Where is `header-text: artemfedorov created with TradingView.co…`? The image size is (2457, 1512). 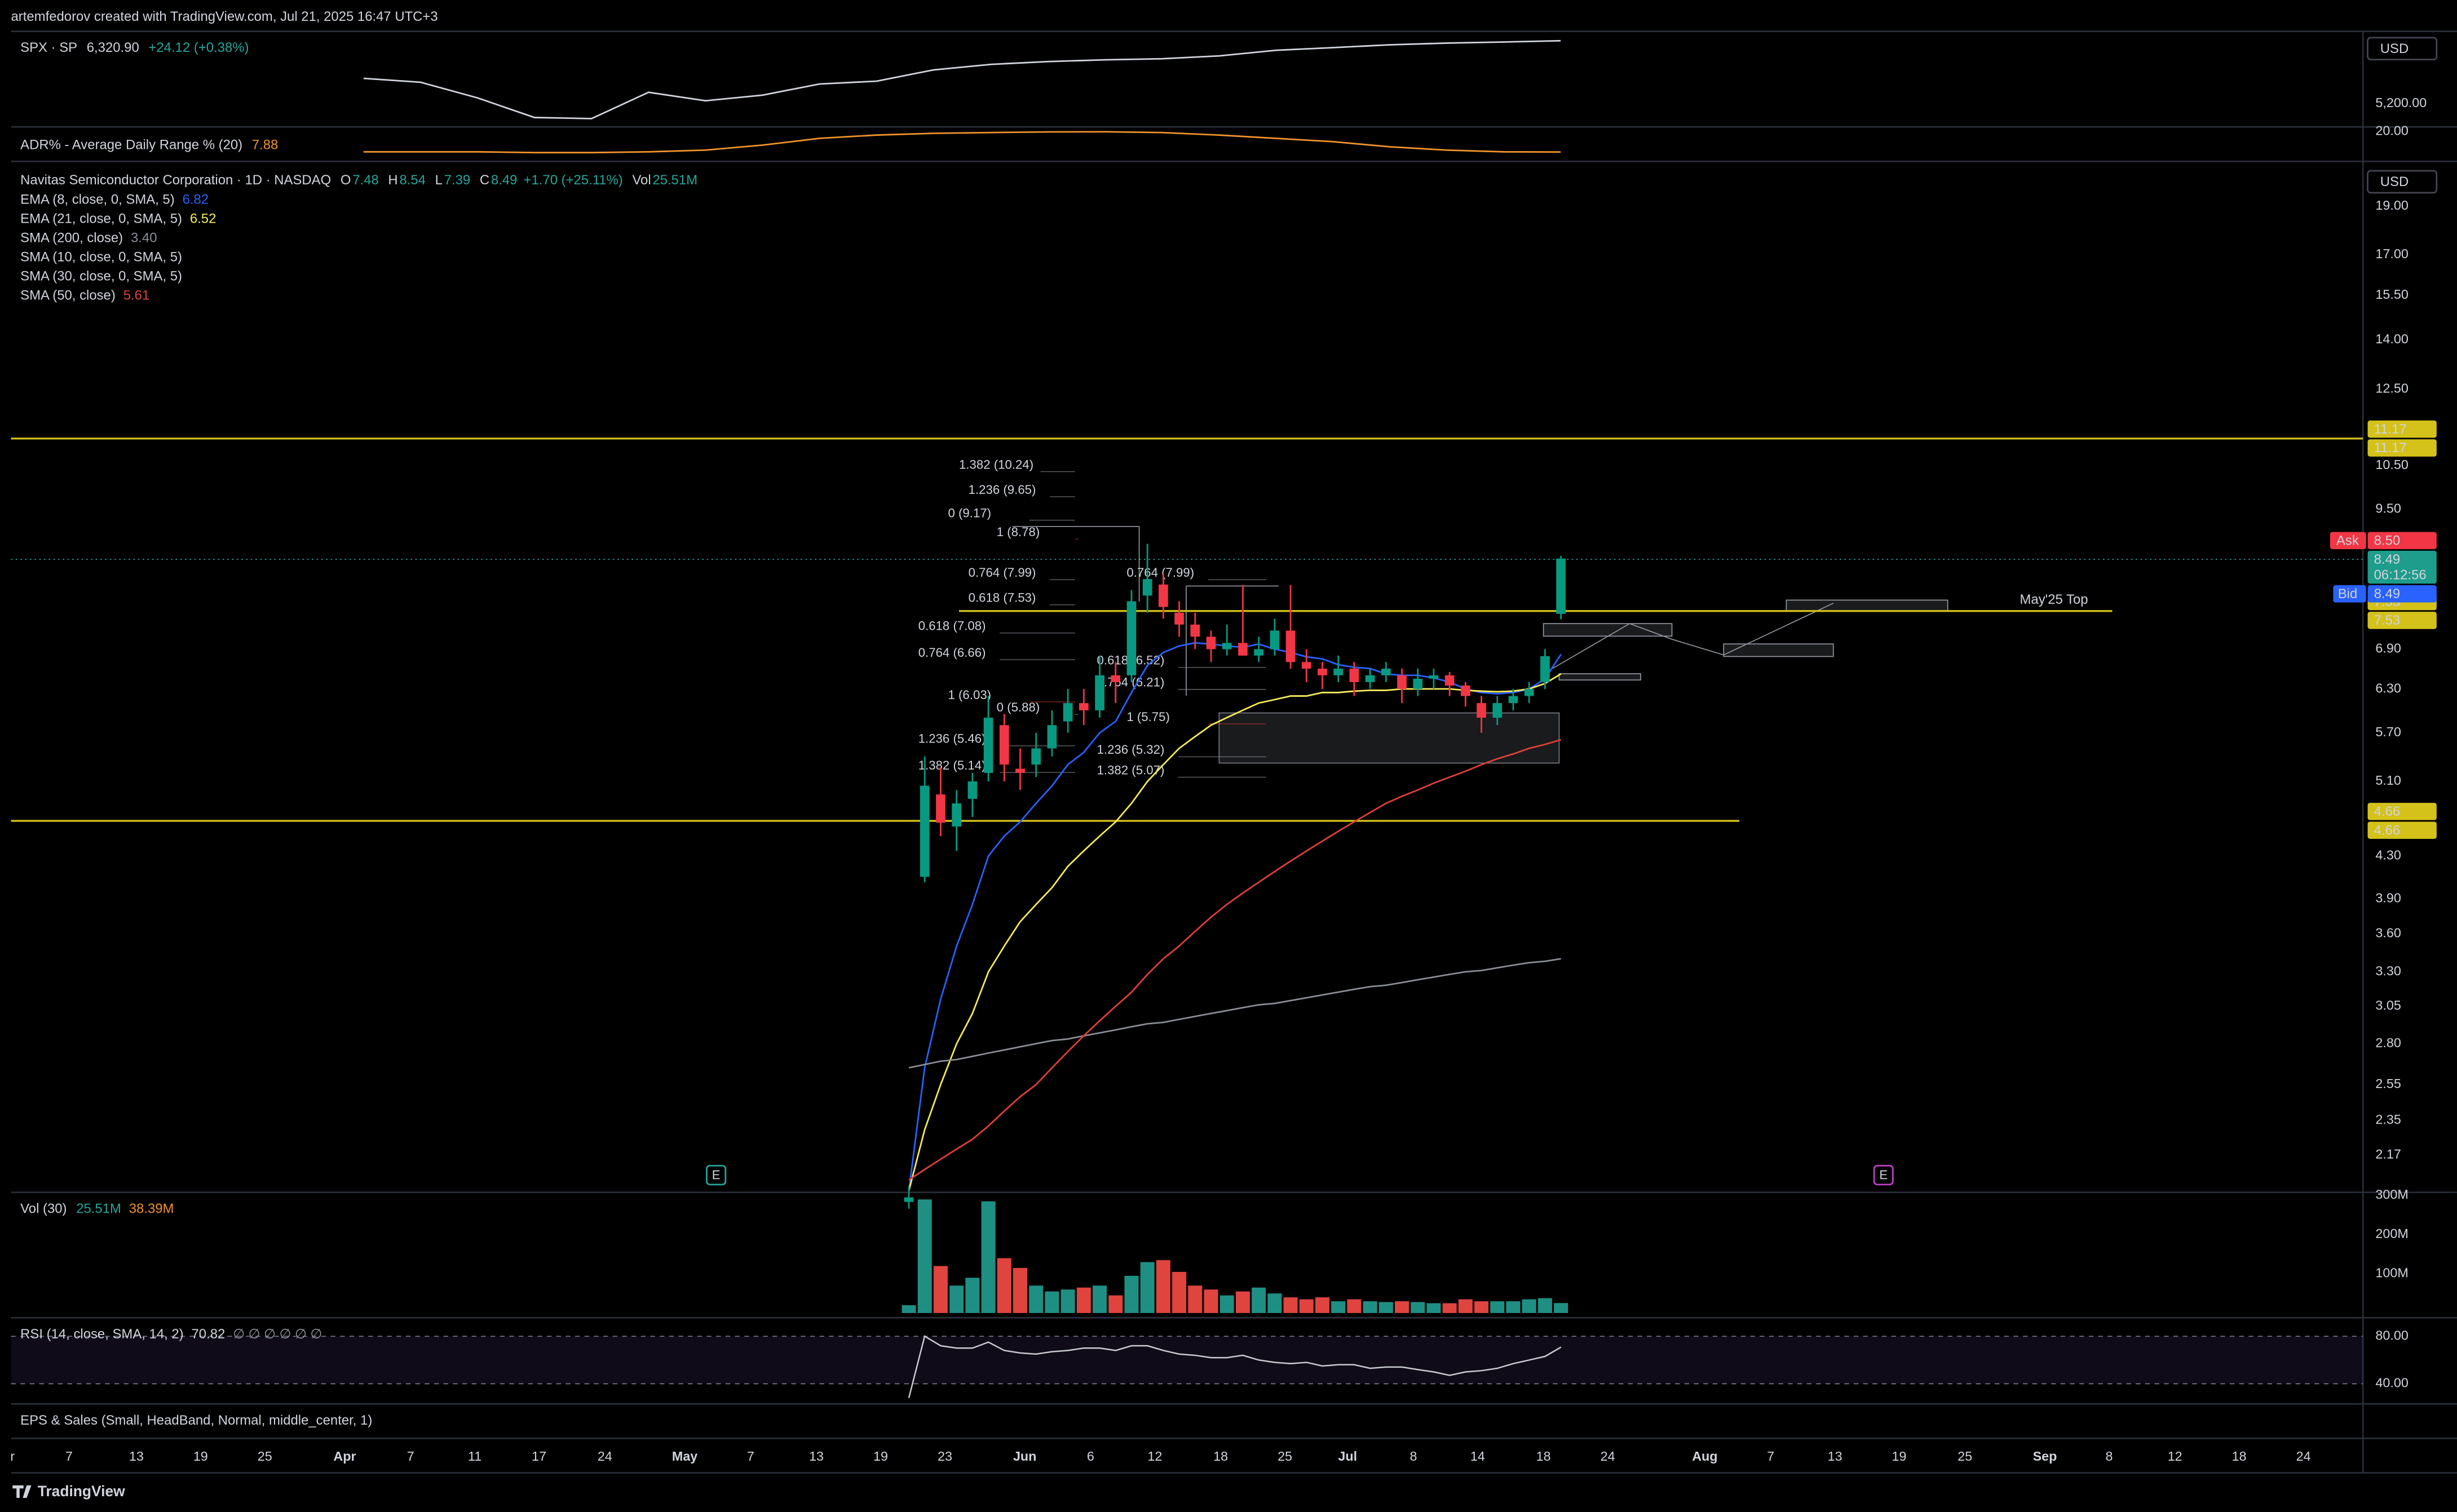
header-text: artemfedorov created with TradingView.co… is located at coordinates (225, 16).